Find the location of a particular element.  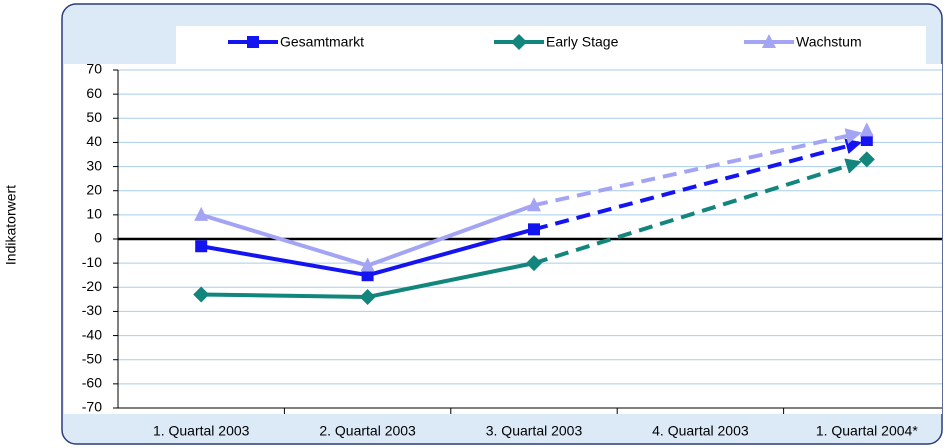

y-tick-label: 70 is located at coordinates (94, 69).